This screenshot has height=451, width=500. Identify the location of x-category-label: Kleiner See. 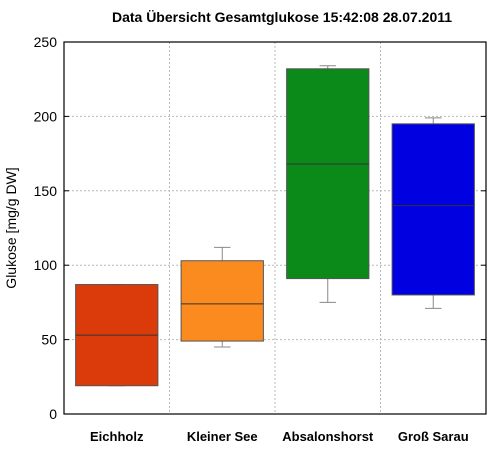
(222, 436).